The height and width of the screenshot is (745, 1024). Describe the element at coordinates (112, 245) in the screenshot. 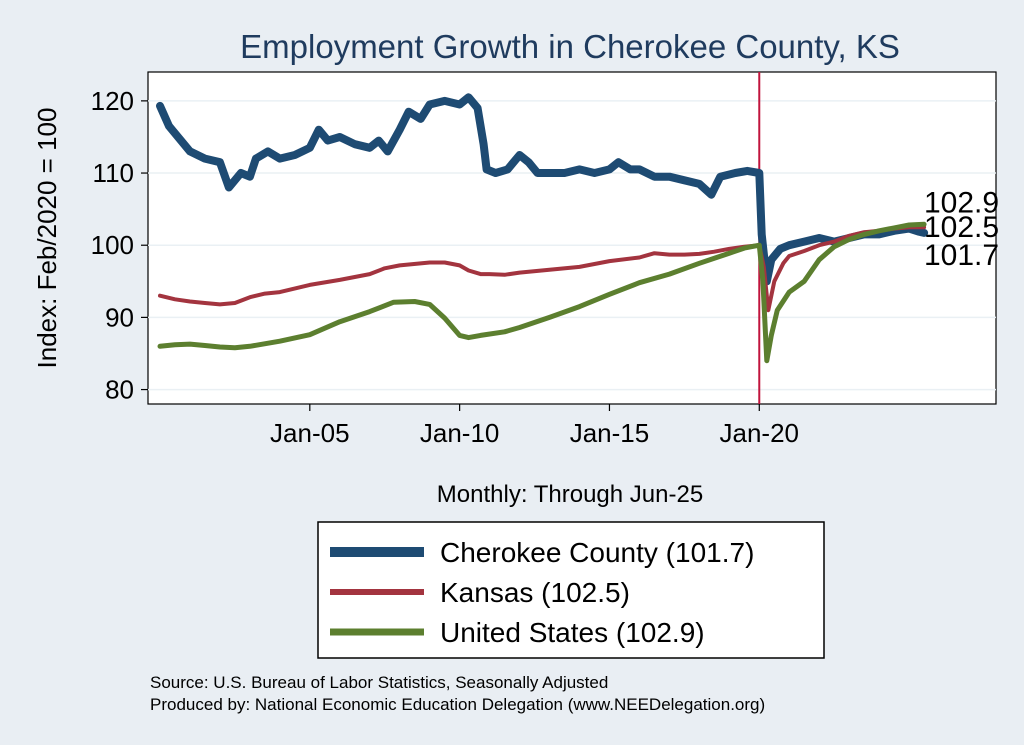

I see `y-tick-label: 100` at that location.